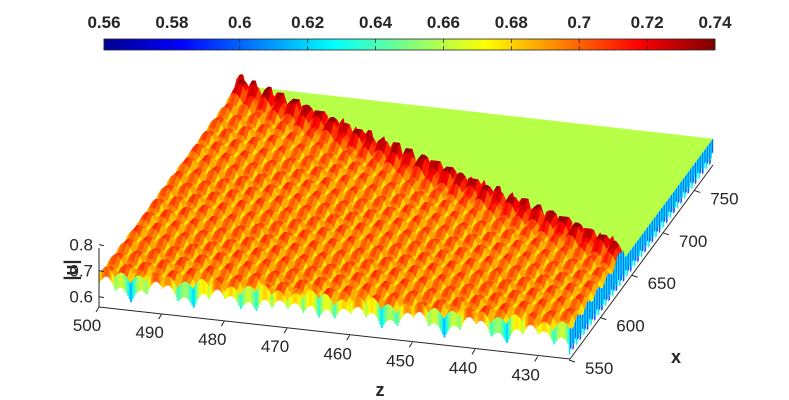  What do you see at coordinates (103, 22) in the screenshot?
I see `colorbar-tick-label: 0.56` at bounding box center [103, 22].